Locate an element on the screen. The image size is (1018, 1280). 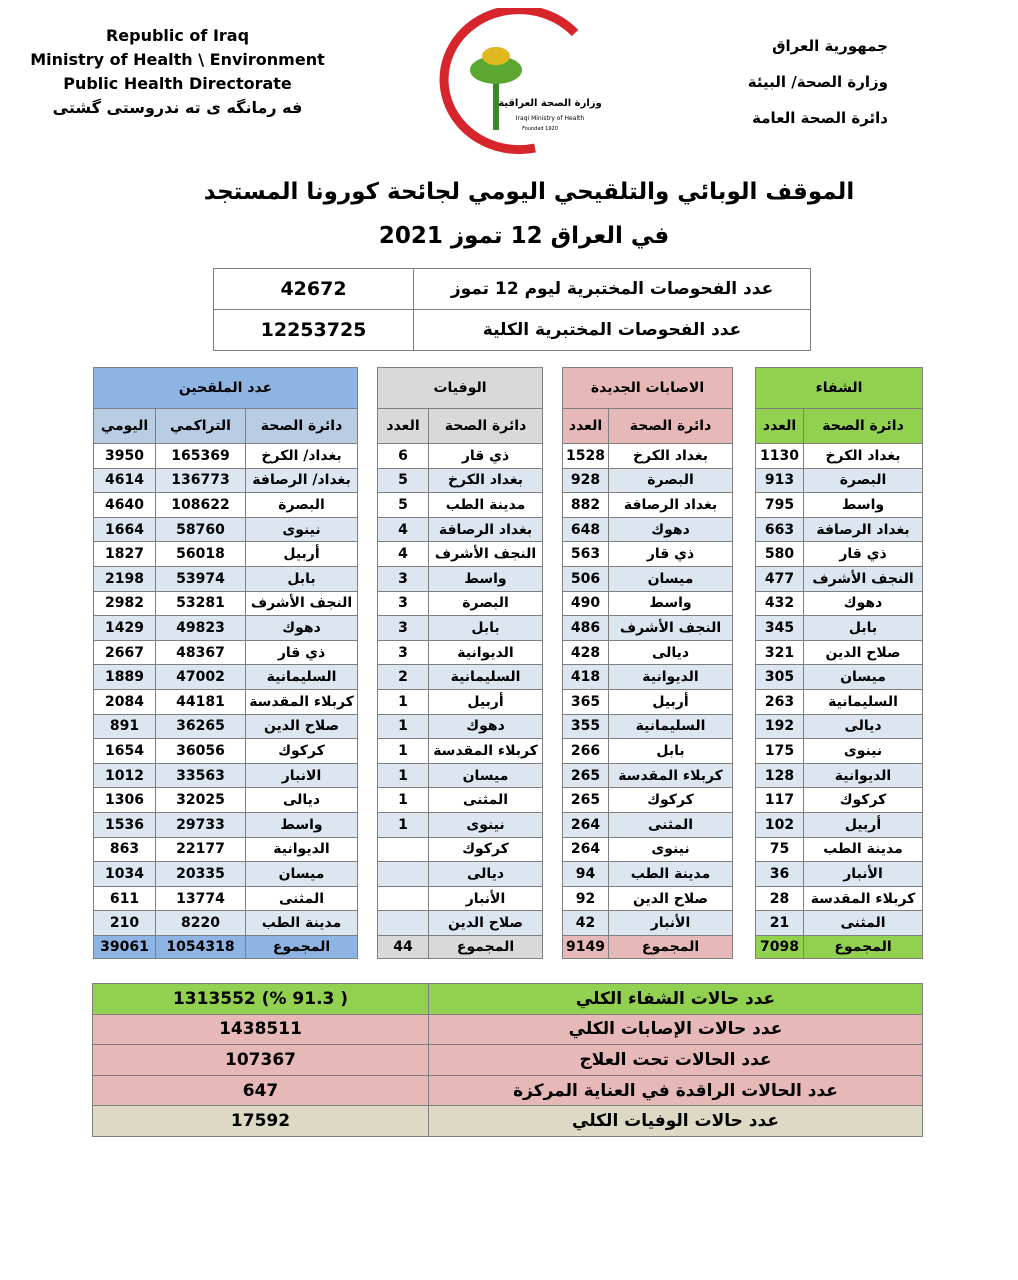
value-cell: 355 is located at coordinates (585, 726).